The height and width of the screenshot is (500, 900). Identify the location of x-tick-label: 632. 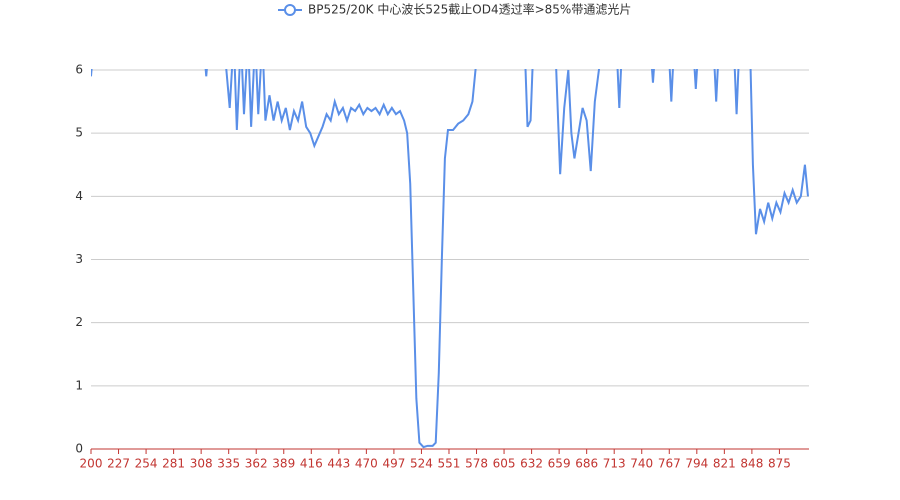
(531, 464).